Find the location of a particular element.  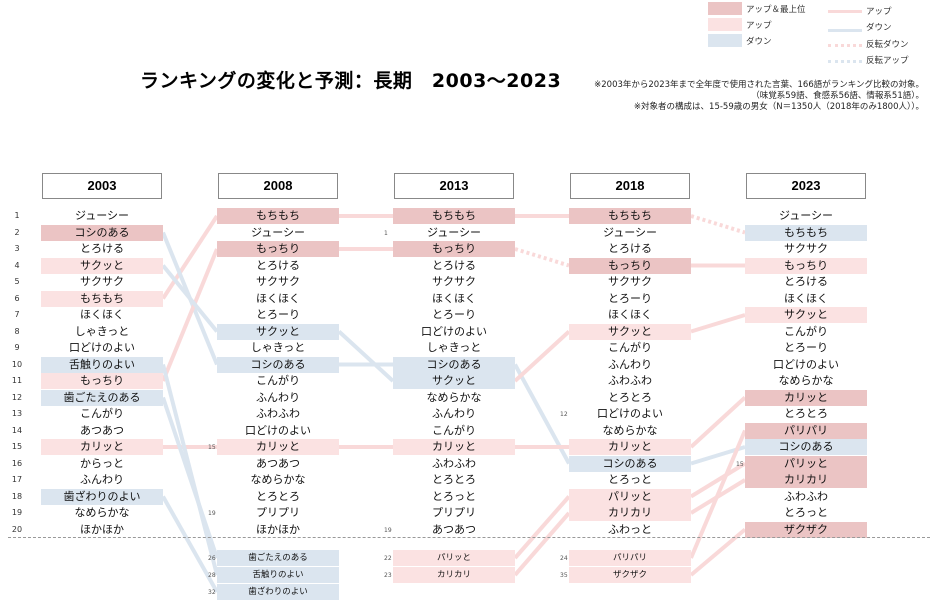

rank-number-12: 12 is located at coordinates (17, 397).